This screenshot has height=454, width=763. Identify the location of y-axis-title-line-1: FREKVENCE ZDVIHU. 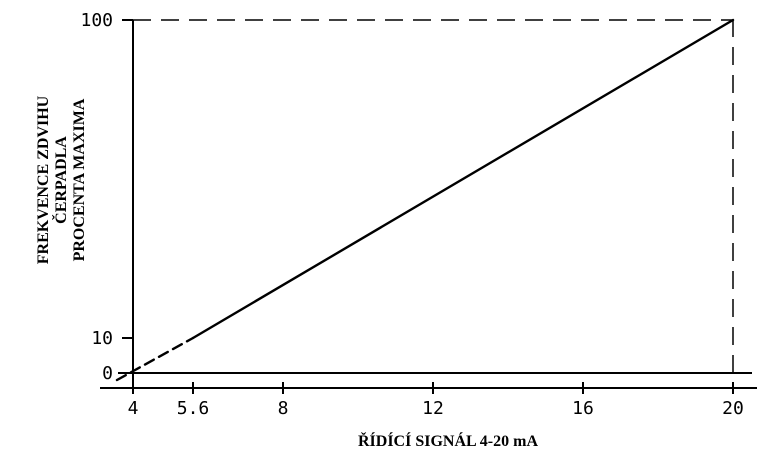
(43, 179).